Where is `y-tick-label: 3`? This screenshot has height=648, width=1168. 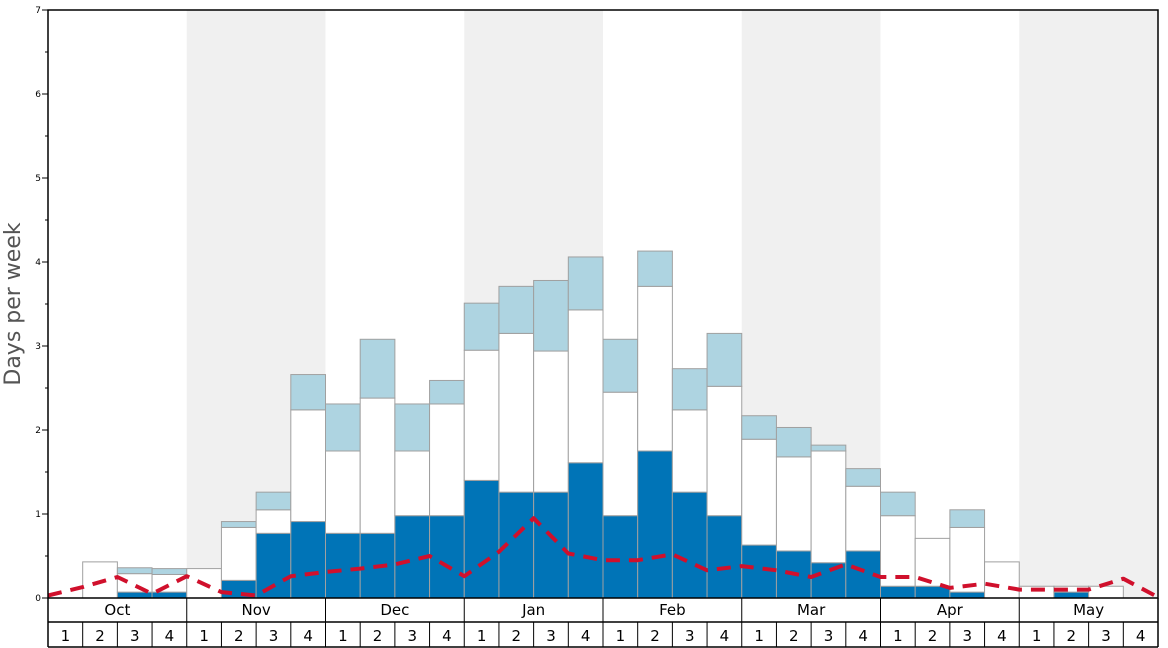
y-tick-label: 3 is located at coordinates (38, 347).